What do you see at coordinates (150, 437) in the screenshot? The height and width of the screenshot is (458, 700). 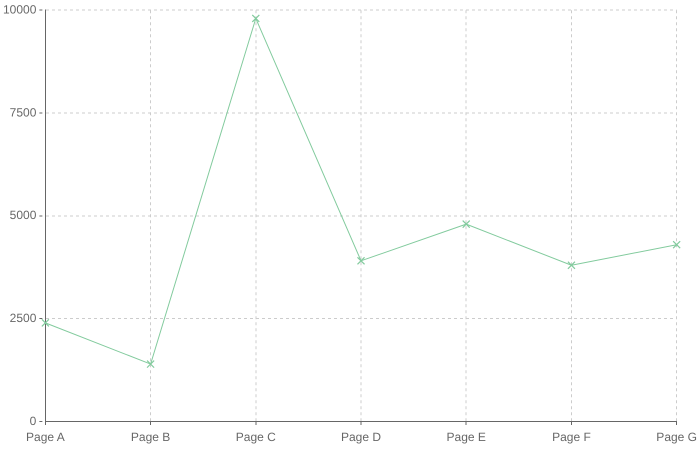 I see `x-tick-label: Page B` at bounding box center [150, 437].